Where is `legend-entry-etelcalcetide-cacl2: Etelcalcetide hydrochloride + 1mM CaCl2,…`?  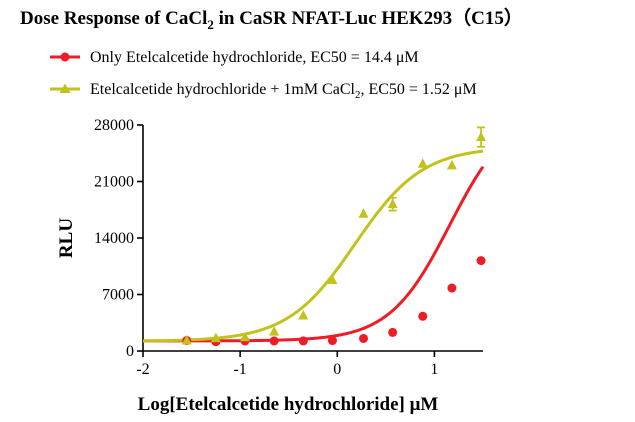 legend-entry-etelcalcetide-cacl2: Etelcalcetide hydrochloride + 1mM CaCl2,… is located at coordinates (263, 91).